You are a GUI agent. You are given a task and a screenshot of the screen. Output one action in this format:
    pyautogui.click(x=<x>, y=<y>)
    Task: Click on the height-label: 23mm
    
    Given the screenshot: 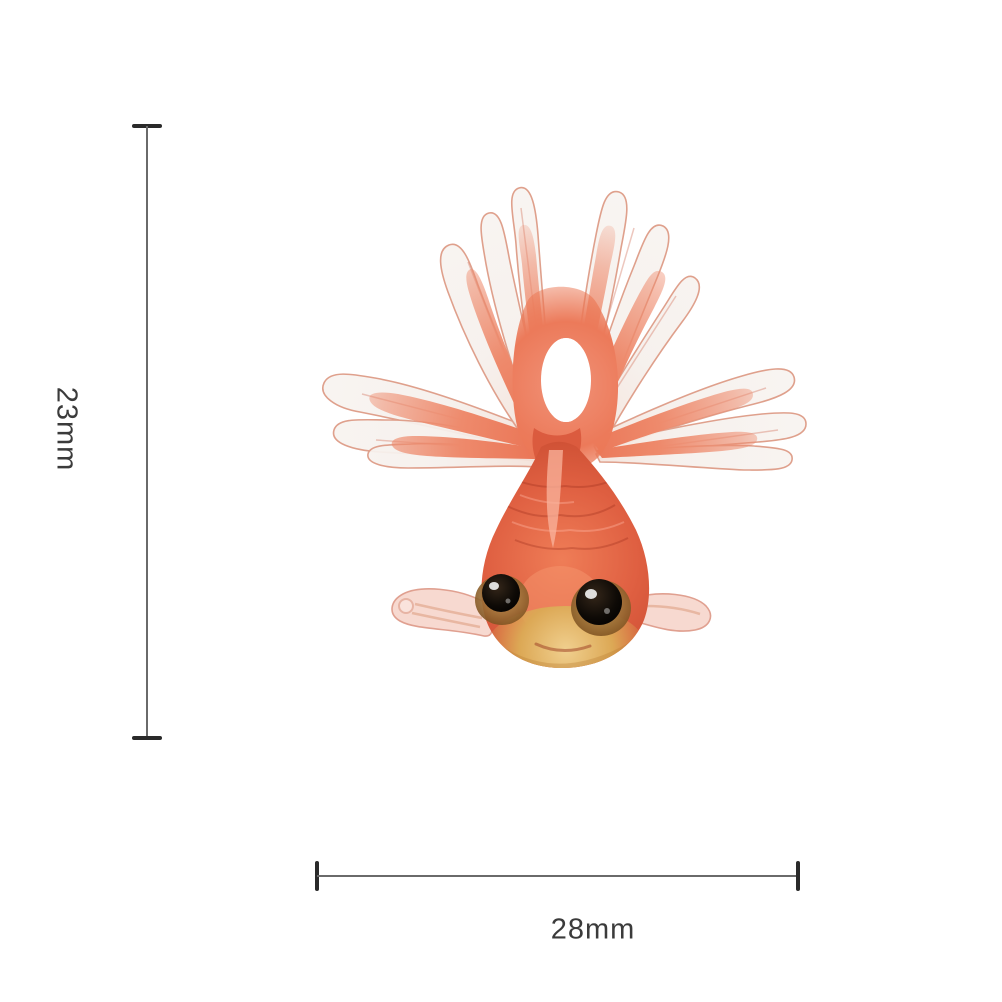 What is the action you would take?
    pyautogui.click(x=66, y=429)
    